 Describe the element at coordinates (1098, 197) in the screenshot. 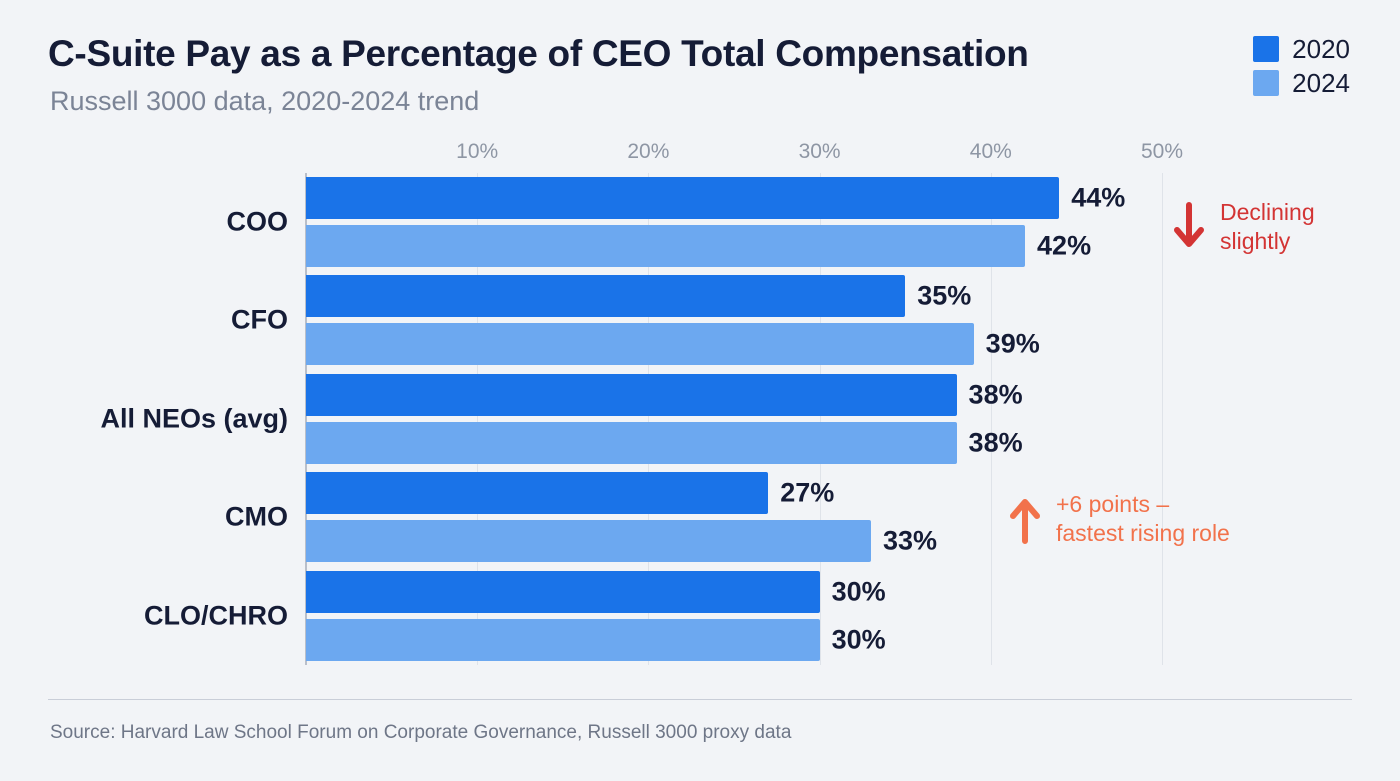

I see `bar-value-label: 44%` at that location.